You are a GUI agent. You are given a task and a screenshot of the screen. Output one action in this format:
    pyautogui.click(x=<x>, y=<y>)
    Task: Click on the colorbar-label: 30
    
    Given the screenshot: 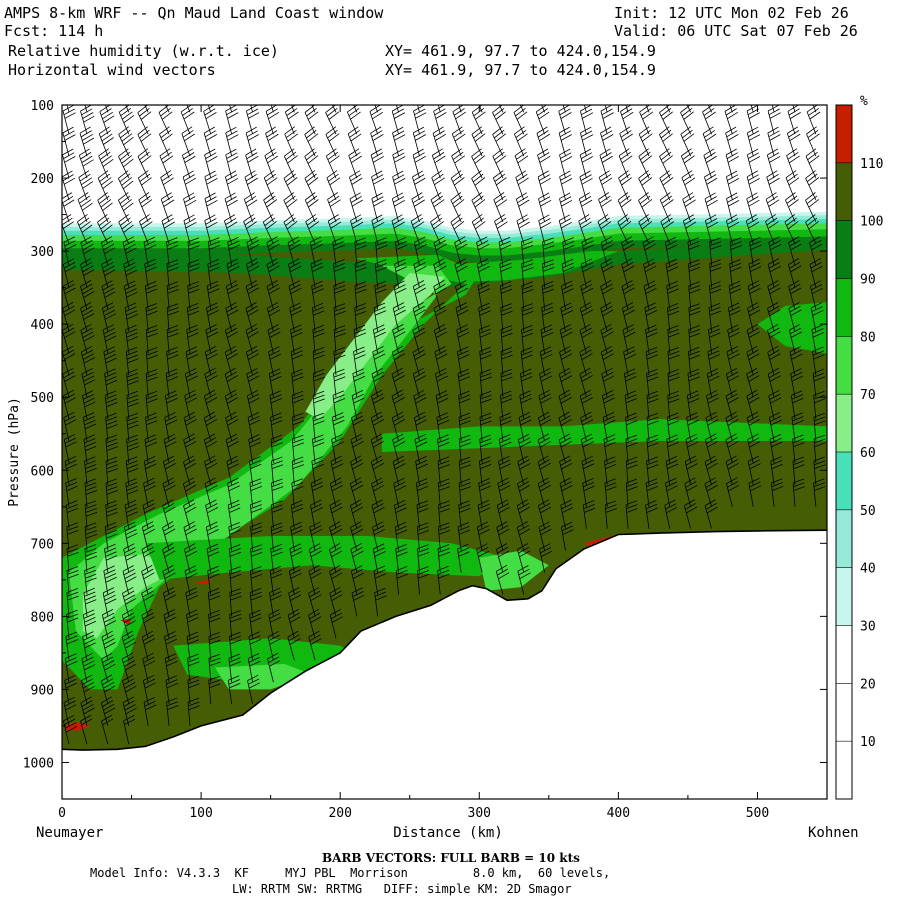 What is the action you would take?
    pyautogui.click(x=868, y=627)
    